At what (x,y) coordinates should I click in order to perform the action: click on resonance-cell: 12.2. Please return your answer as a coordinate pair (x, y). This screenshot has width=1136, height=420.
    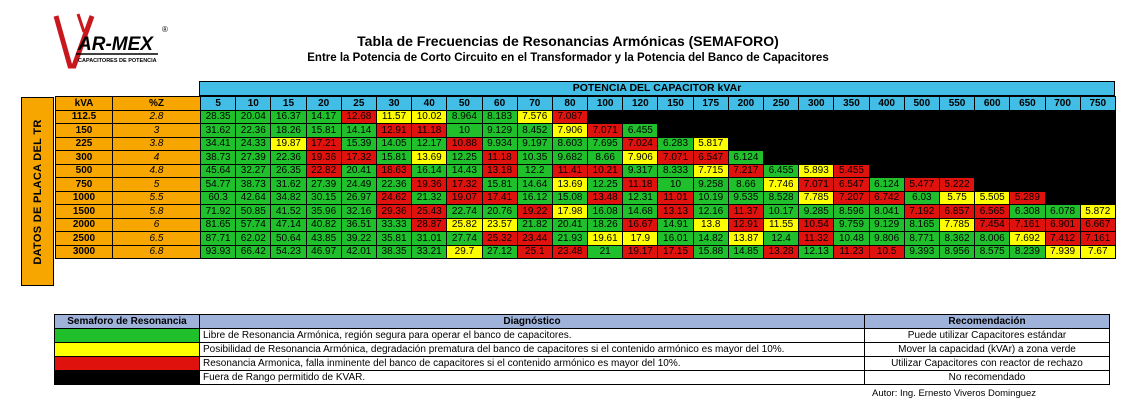
    Looking at the image, I should click on (534, 170).